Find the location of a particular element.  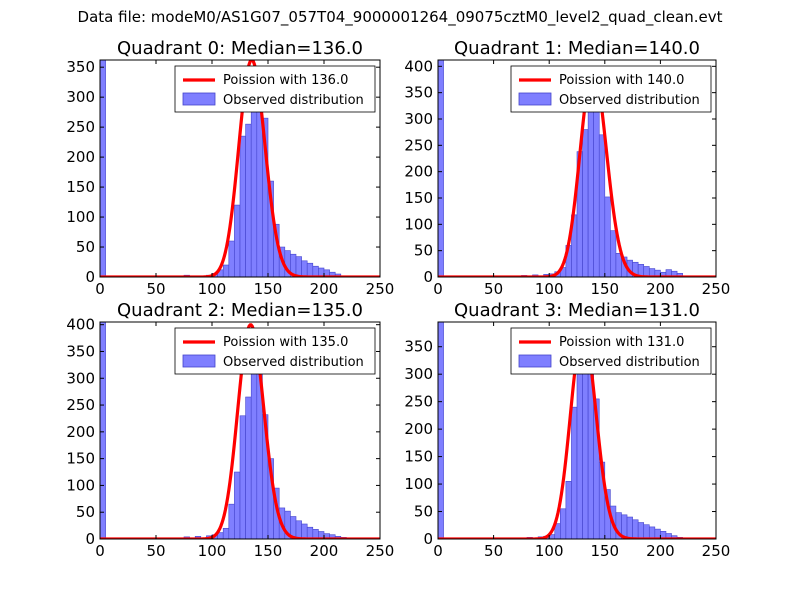

legend-entry-poisson: Poission with 136.0 is located at coordinates (285, 80).